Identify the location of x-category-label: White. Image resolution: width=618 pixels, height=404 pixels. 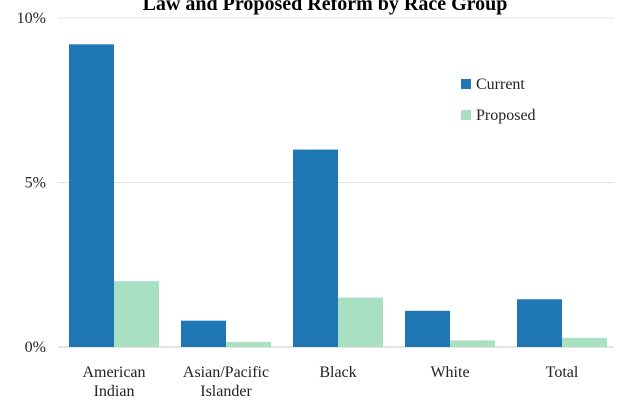
(449, 372).